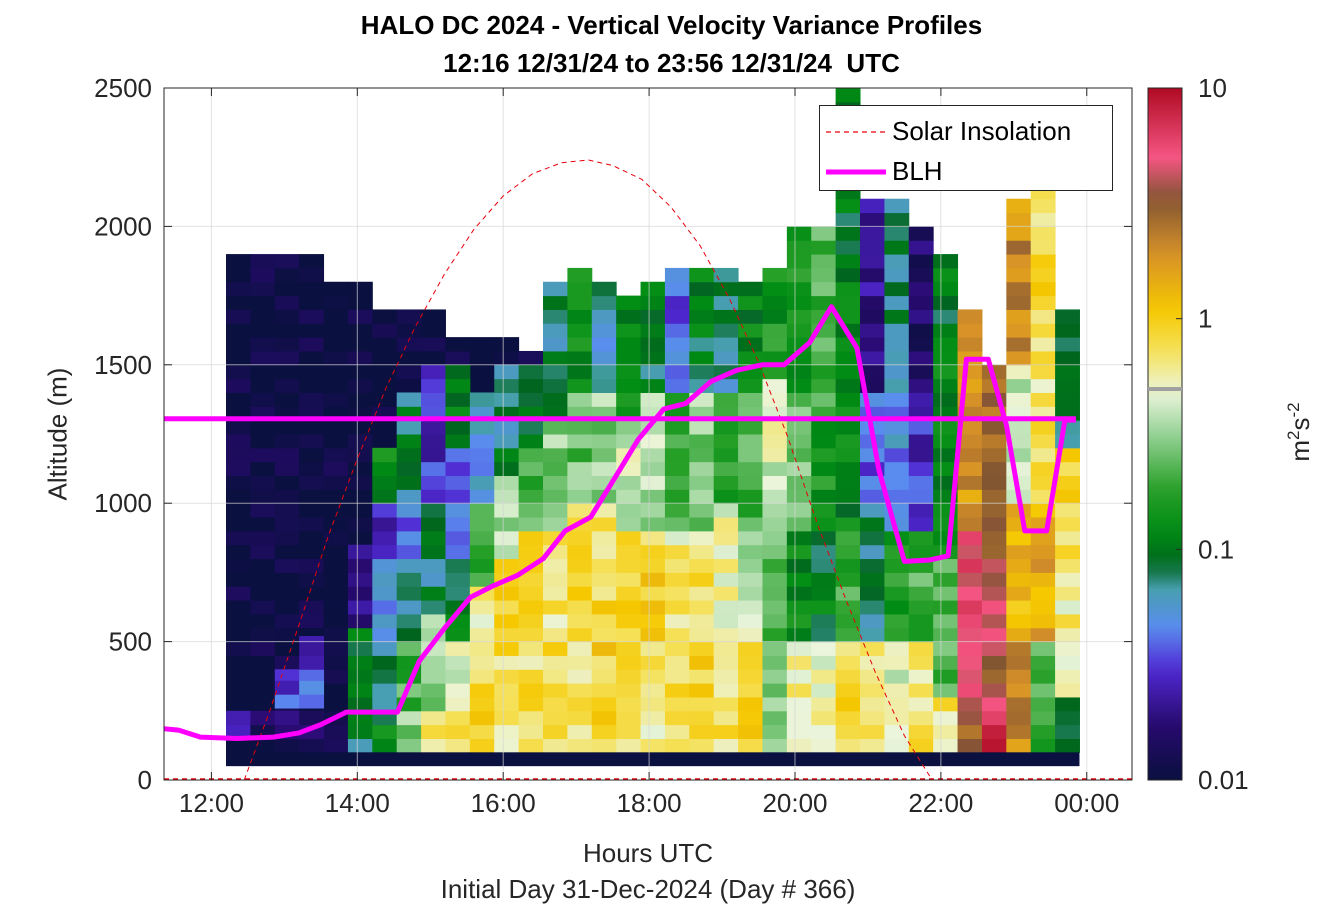  What do you see at coordinates (856, 172) in the screenshot?
I see `legend-swatch-blh` at bounding box center [856, 172].